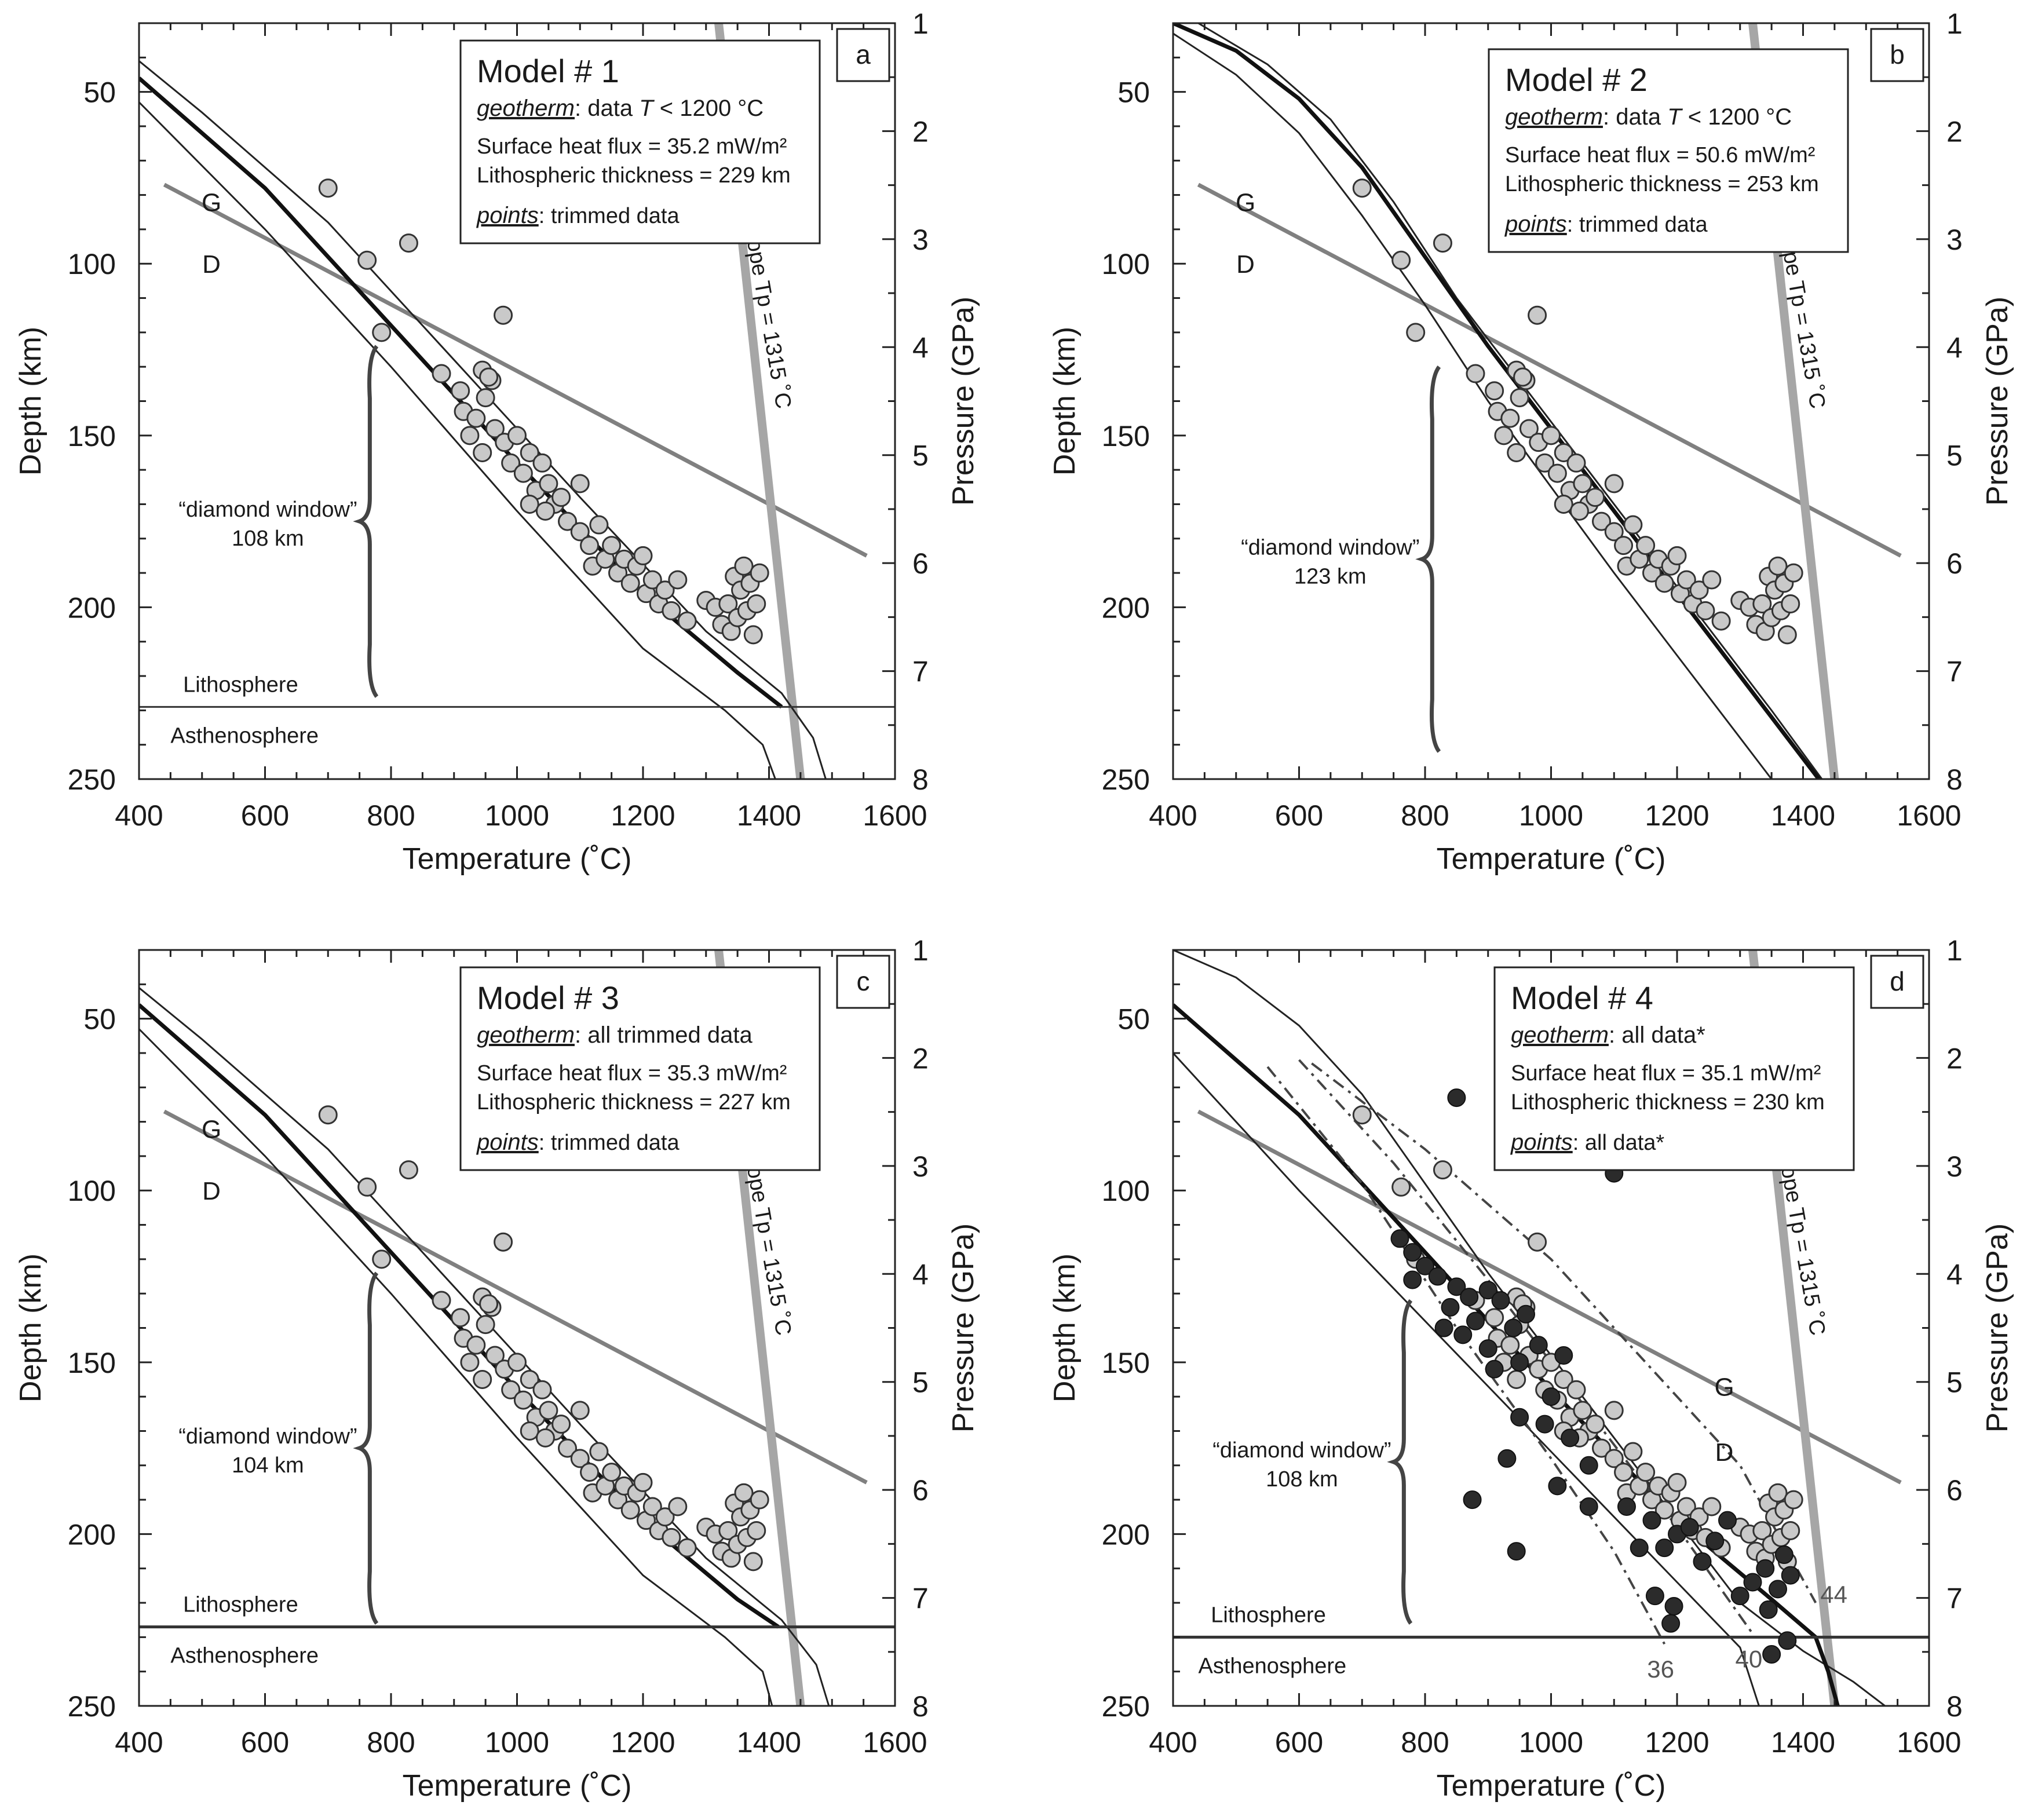 This screenshot has width=2020, height=1820. I want to click on diamond-label: D, so click(211, 1191).